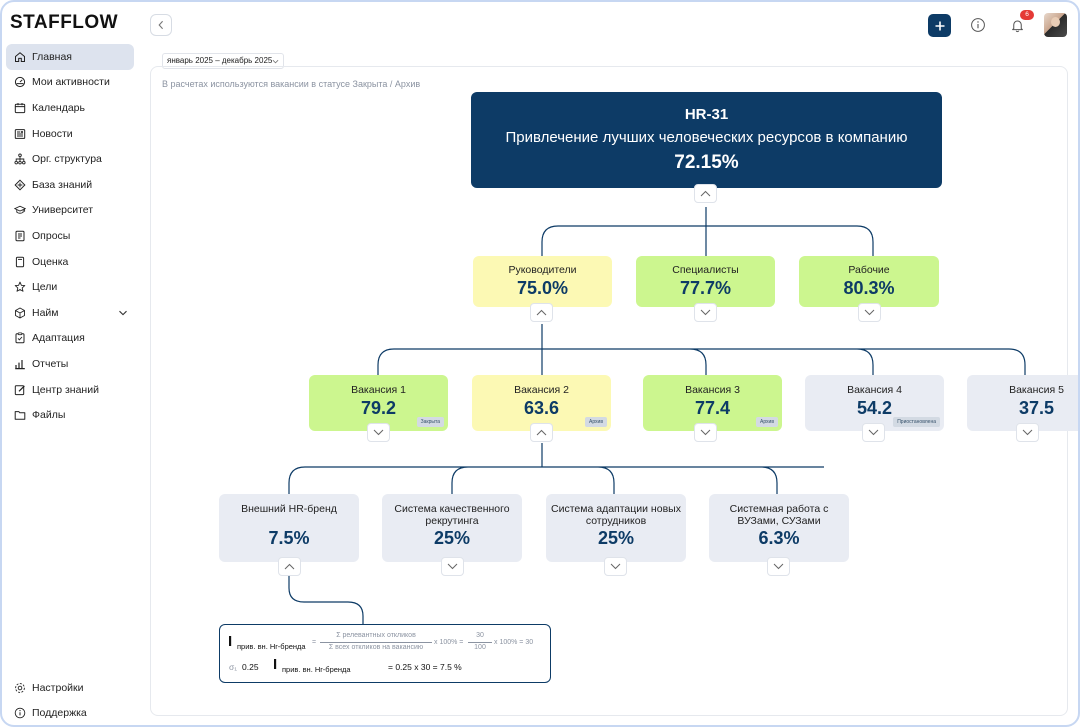 Image resolution: width=1080 pixels, height=727 pixels. Describe the element at coordinates (233, 667) in the screenshot. I see `formula-sigma: σ₁` at that location.